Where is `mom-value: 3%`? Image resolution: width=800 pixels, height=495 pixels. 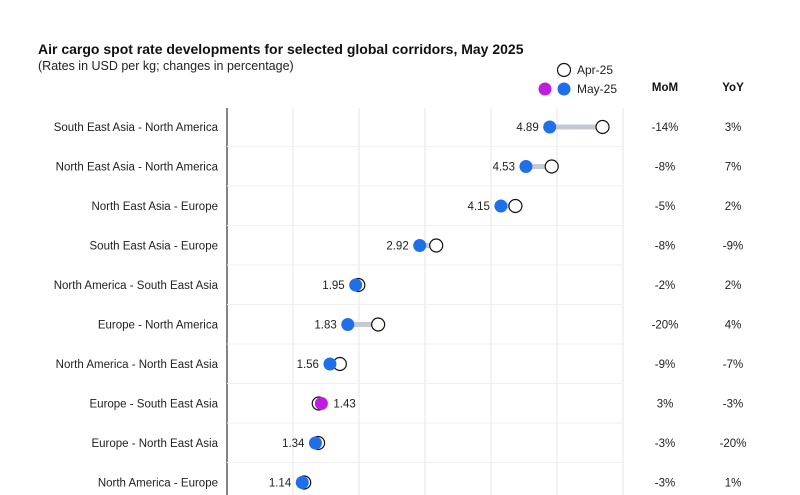
mom-value: 3% is located at coordinates (665, 405).